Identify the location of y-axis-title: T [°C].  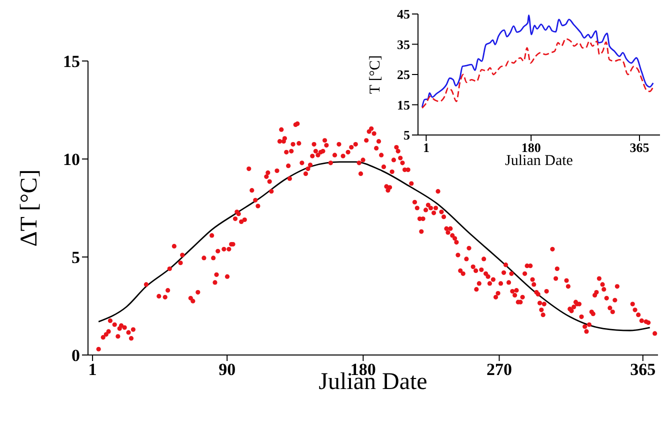
(375, 74).